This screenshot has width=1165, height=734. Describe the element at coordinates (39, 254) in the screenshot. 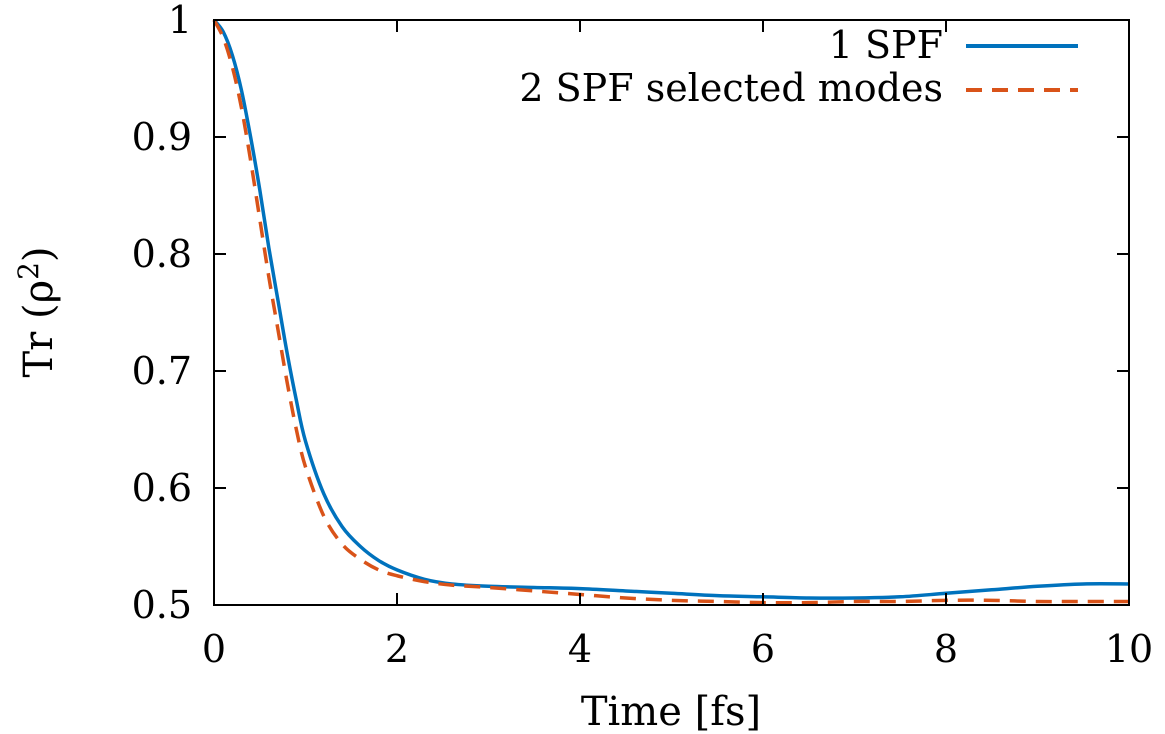

I see `y-axis-label-close: )` at that location.